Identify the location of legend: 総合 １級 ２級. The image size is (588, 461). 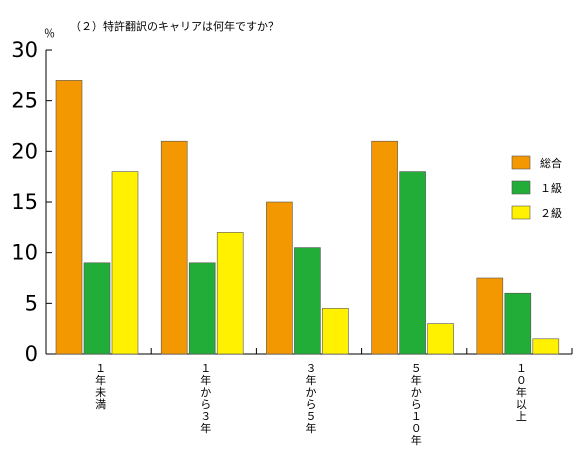
(536, 187).